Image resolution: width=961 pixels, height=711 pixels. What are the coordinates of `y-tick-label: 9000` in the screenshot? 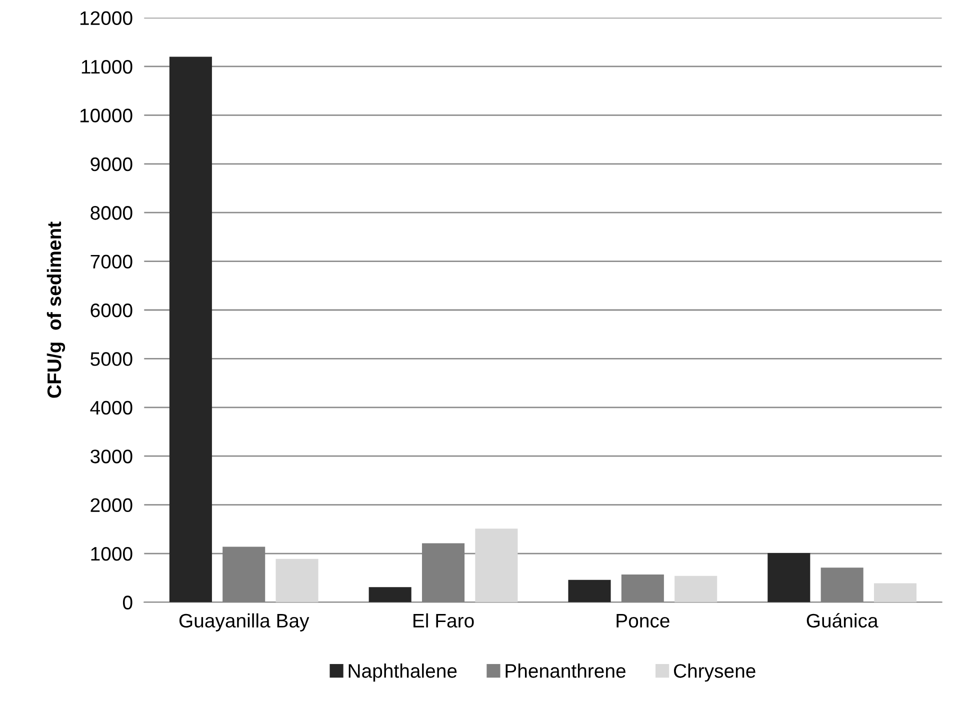 It's located at (111, 164).